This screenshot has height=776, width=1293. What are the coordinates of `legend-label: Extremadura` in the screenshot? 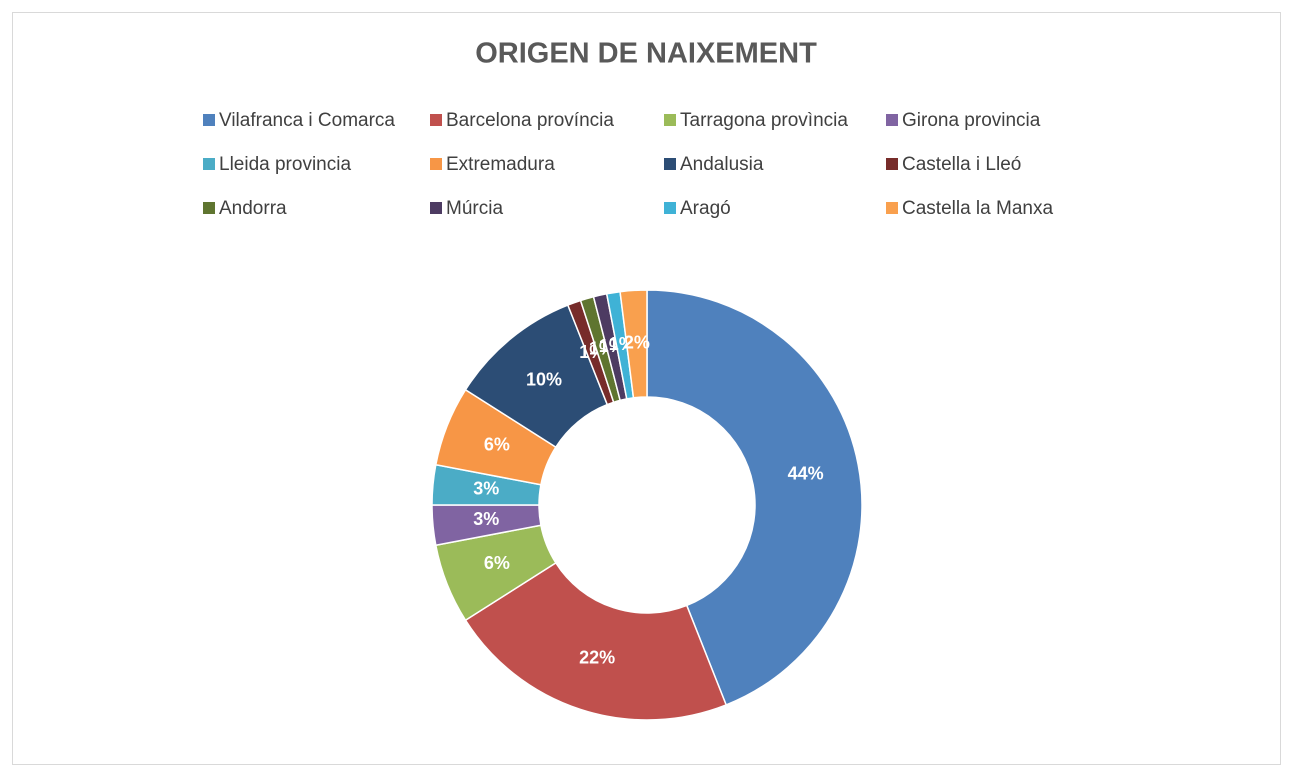 It's located at (500, 164).